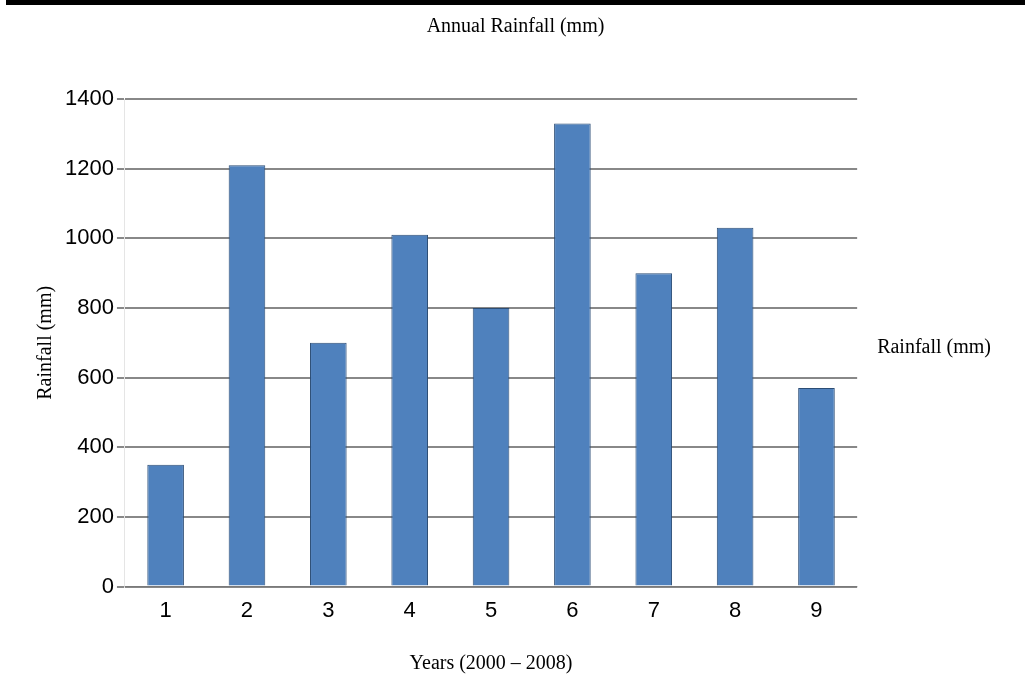 The width and height of the screenshot is (1031, 693). I want to click on x-tick-label: 9, so click(816, 609).